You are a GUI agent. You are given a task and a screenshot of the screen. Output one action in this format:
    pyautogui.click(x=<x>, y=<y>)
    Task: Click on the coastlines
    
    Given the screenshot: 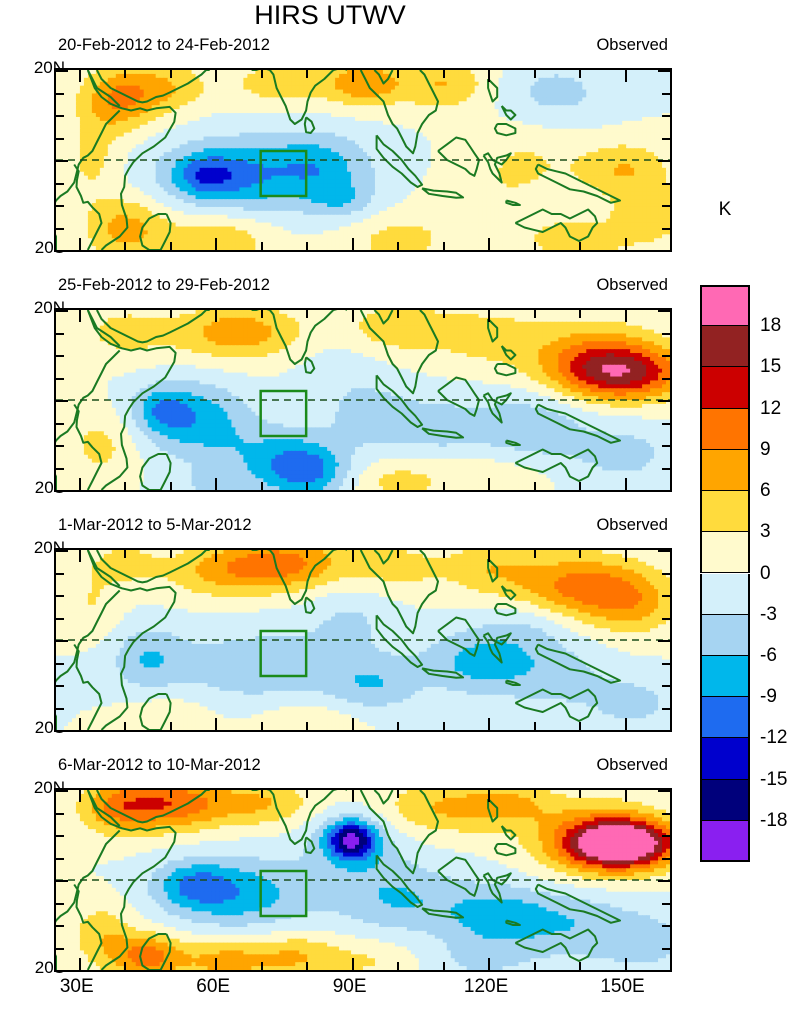 What is the action you would take?
    pyautogui.click(x=338, y=400)
    